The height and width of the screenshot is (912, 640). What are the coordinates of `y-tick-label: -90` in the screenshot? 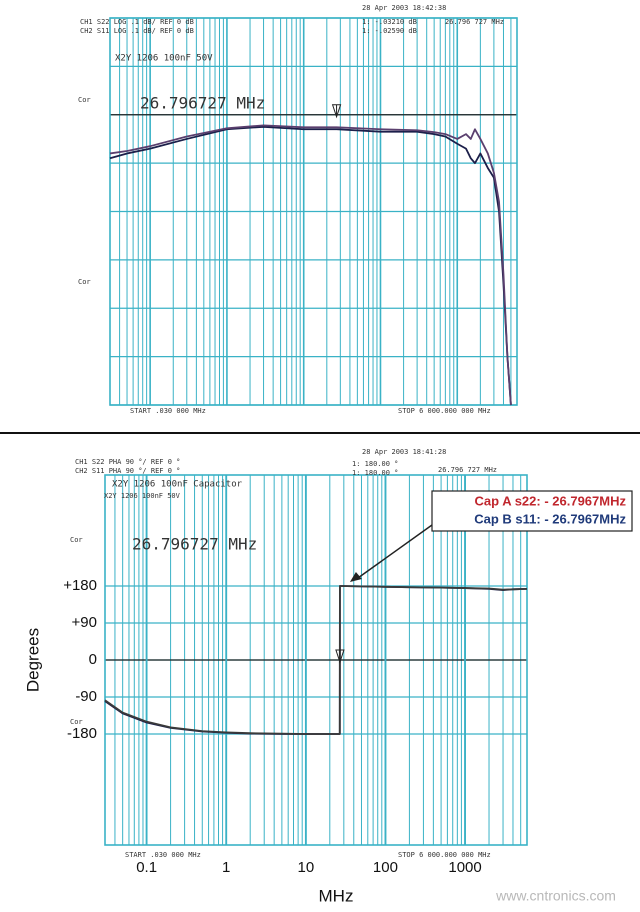 It's located at (86, 696).